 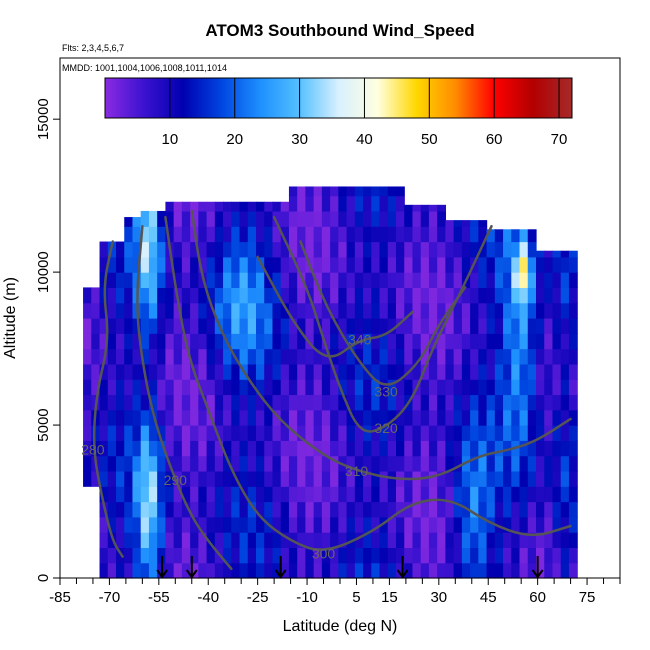 I want to click on y-tick-label: 15000, so click(x=43, y=119).